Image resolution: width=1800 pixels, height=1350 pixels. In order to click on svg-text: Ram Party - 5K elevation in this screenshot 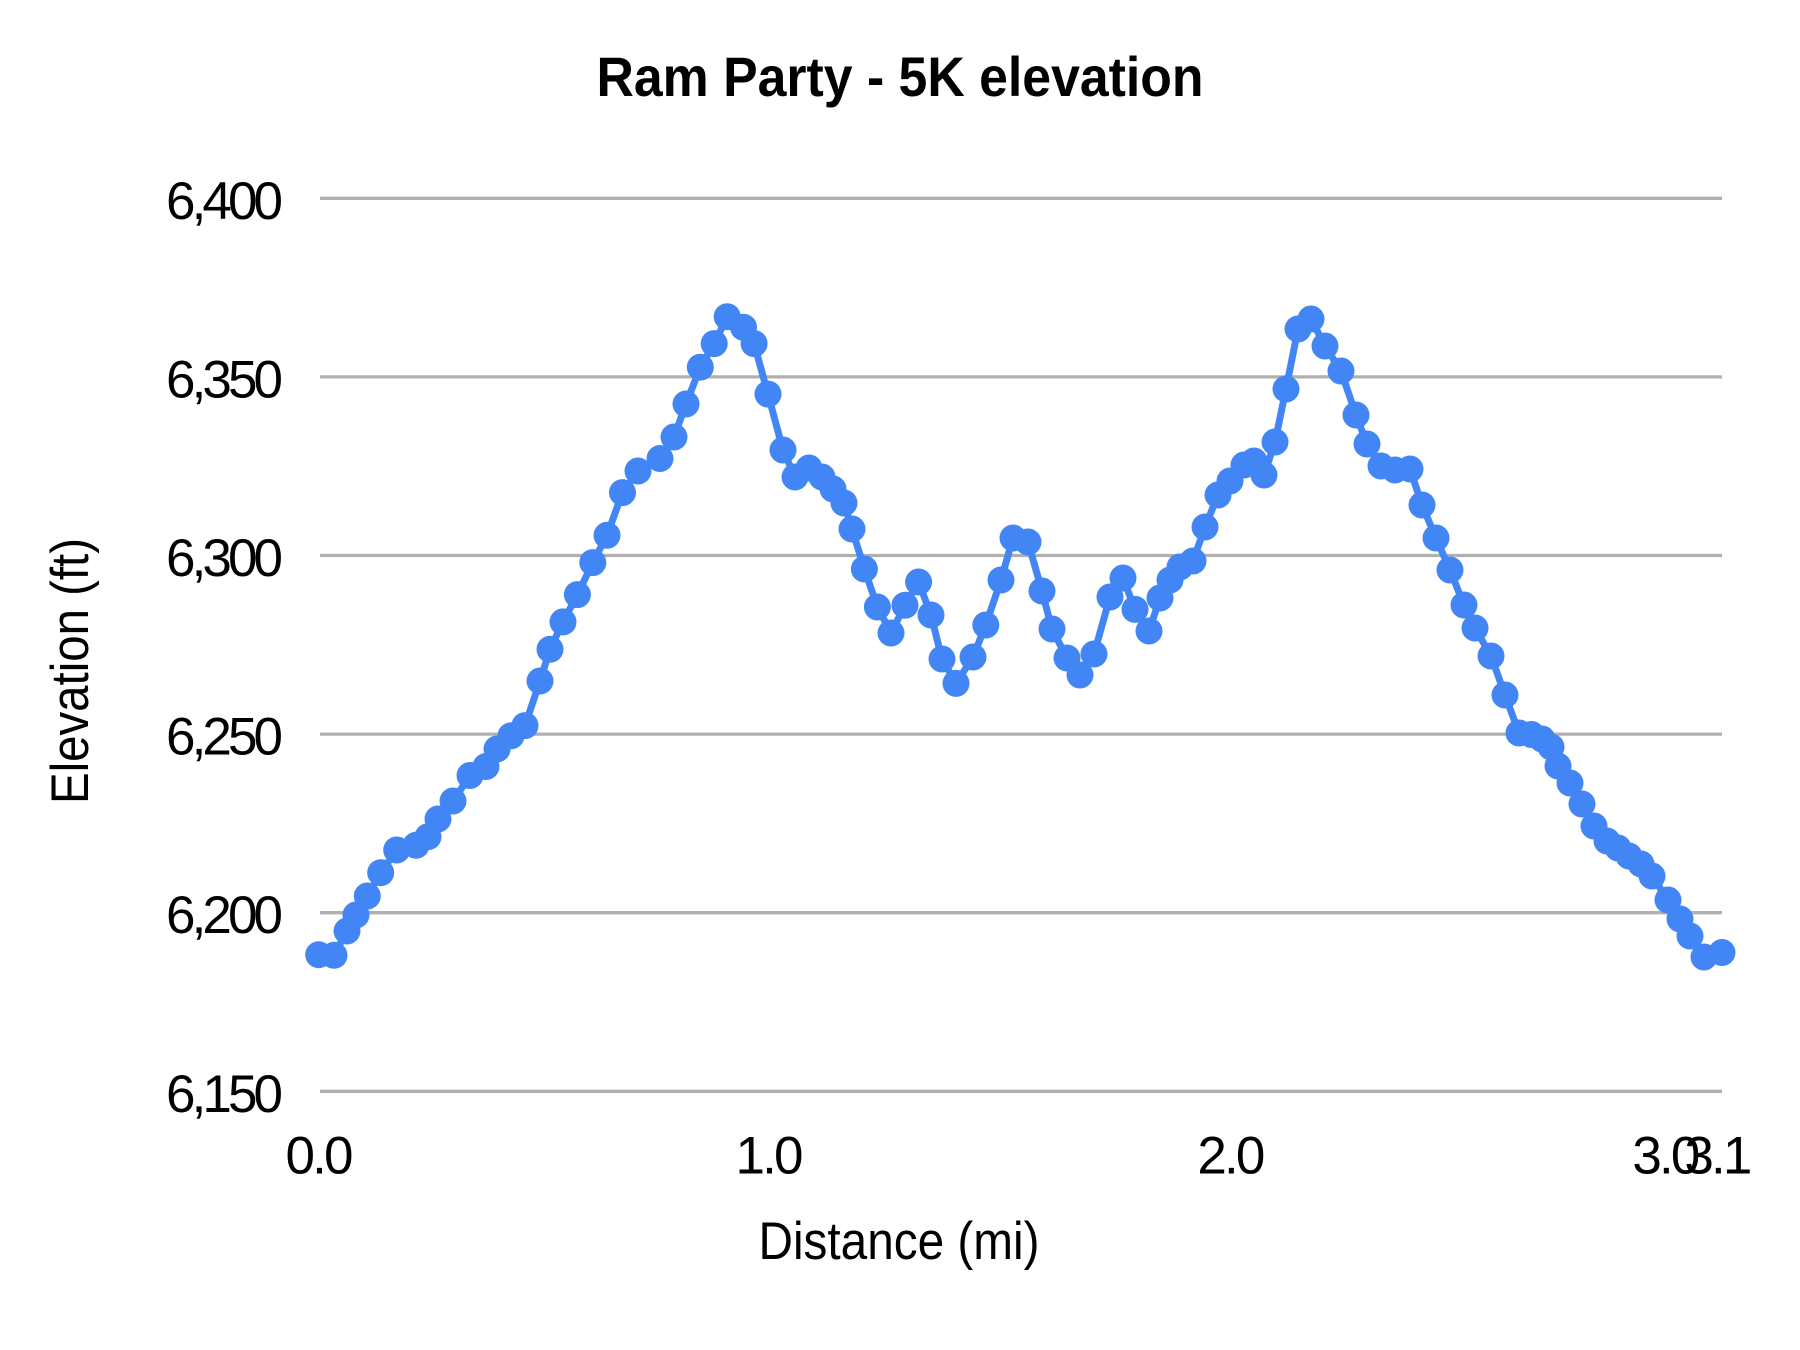, I will do `click(900, 76)`.